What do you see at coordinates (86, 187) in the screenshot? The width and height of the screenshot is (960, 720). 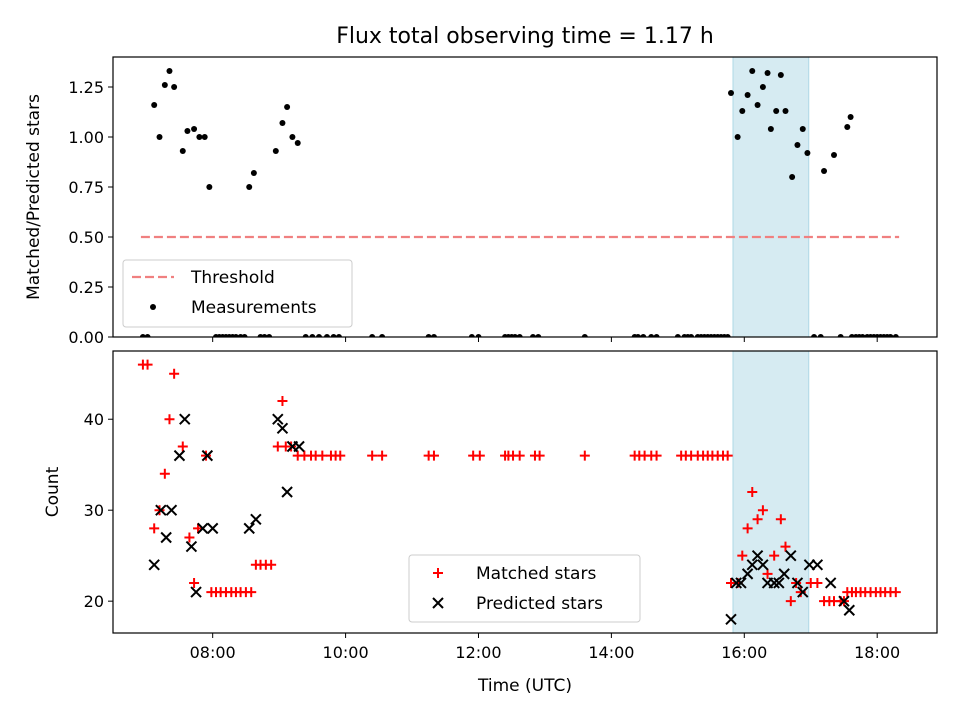 I see `y-tick-label: 0.75` at bounding box center [86, 187].